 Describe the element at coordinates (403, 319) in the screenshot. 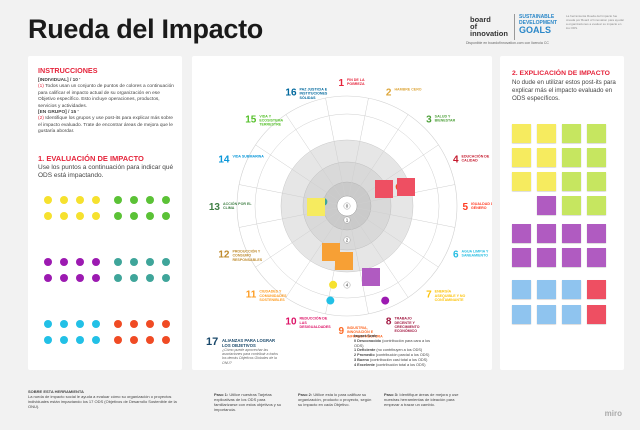

I see `sdg-label: TRABAJO` at that location.